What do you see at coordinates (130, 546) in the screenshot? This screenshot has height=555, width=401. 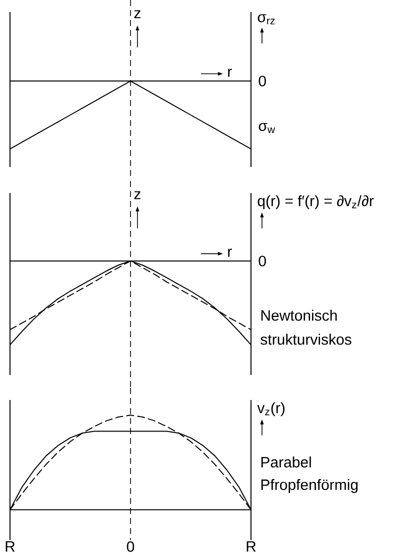 I see `x-tick-label: 0` at bounding box center [130, 546].